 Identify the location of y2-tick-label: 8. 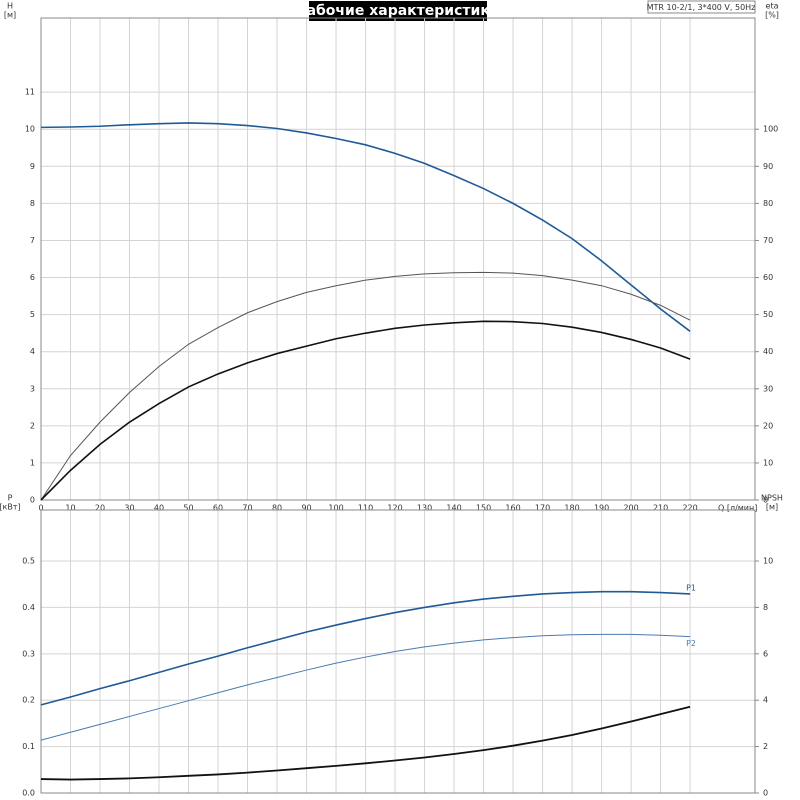
(765, 607).